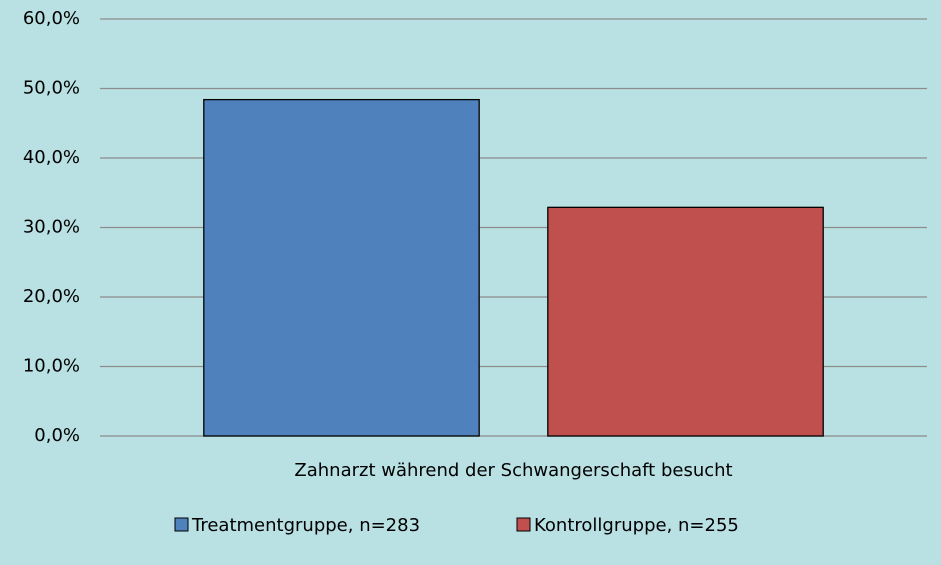 The height and width of the screenshot is (565, 941). What do you see at coordinates (685, 321) in the screenshot?
I see `bar` at bounding box center [685, 321].